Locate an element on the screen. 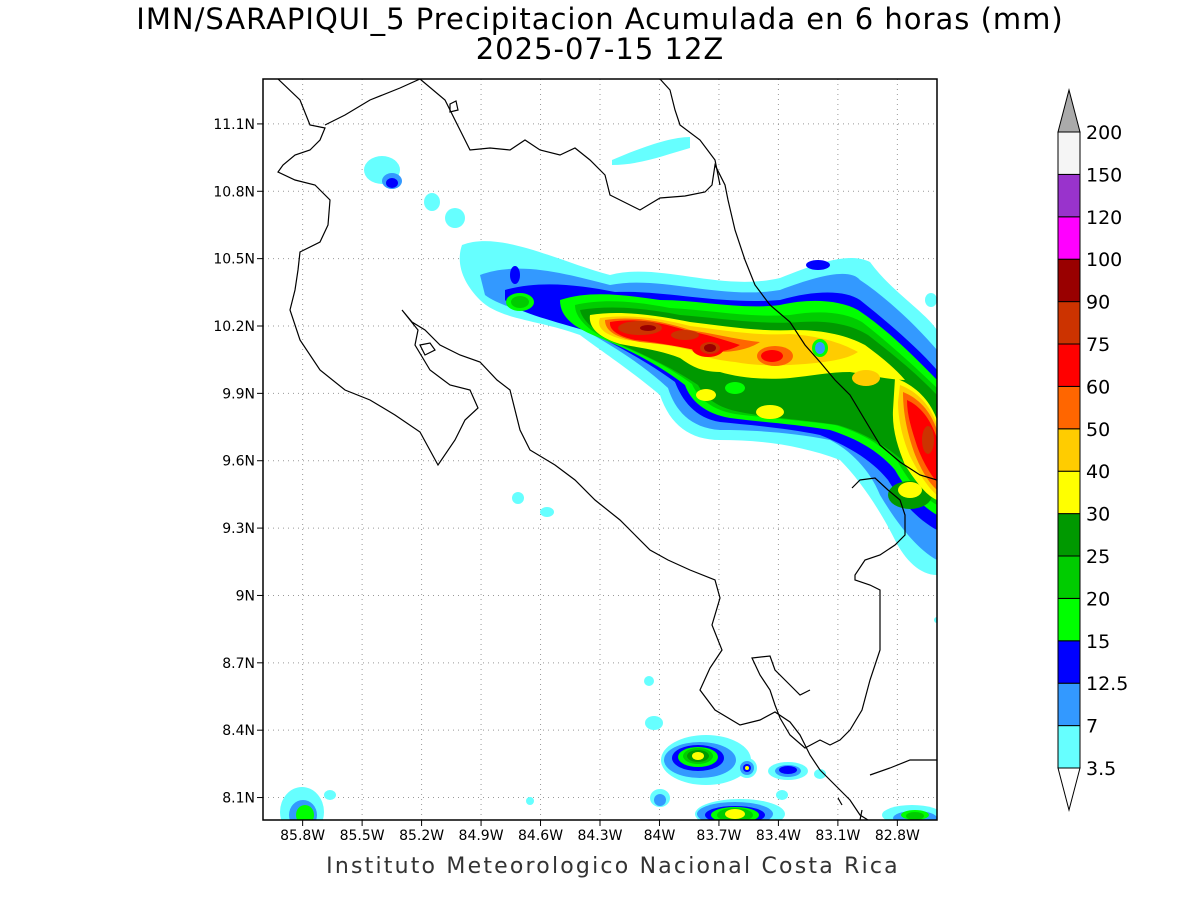 This screenshot has width=1200, height=900. colorbar-label: 75 is located at coordinates (1098, 345).